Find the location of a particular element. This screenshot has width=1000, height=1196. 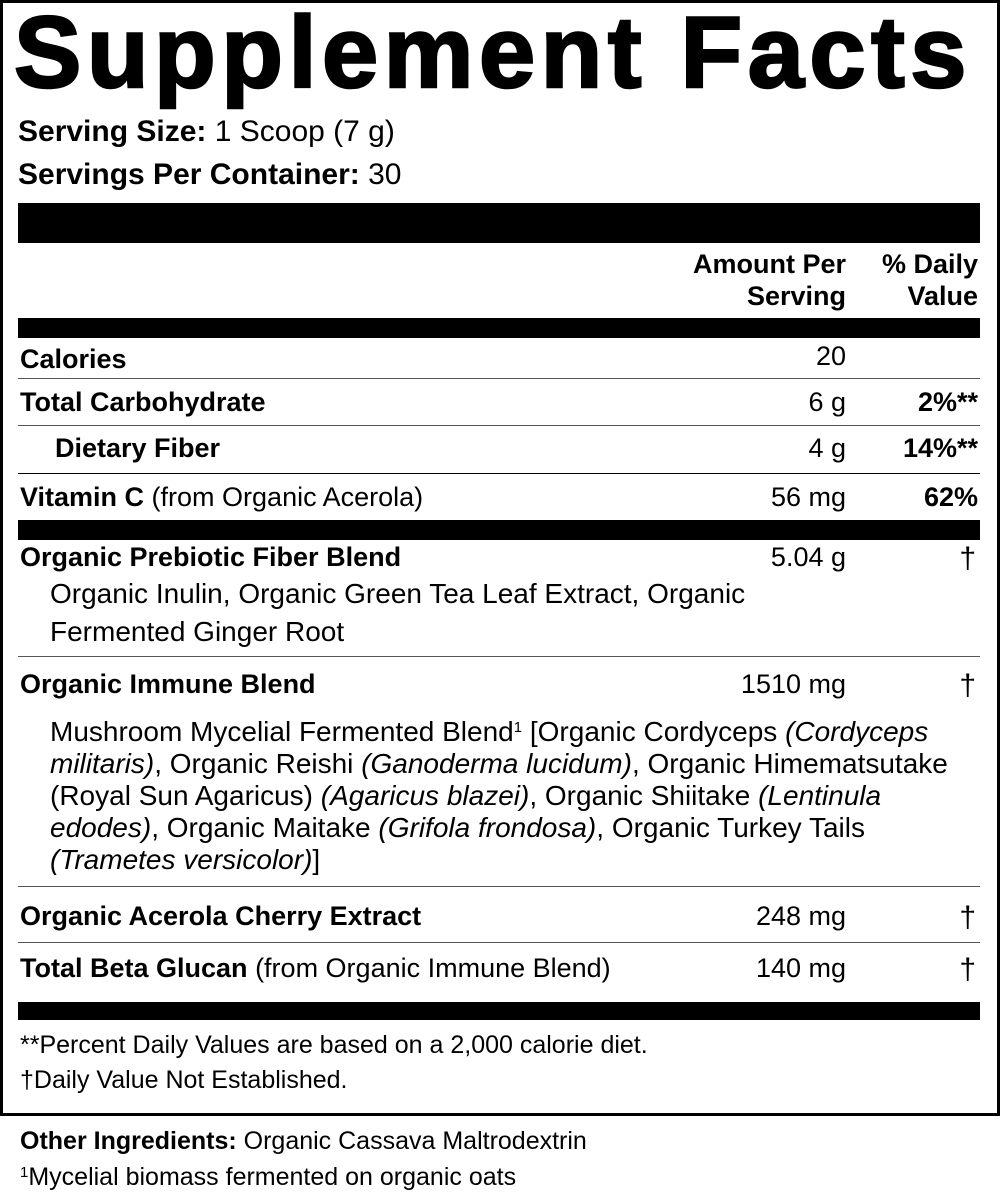

carb-amount: 6 g is located at coordinates (827, 402).